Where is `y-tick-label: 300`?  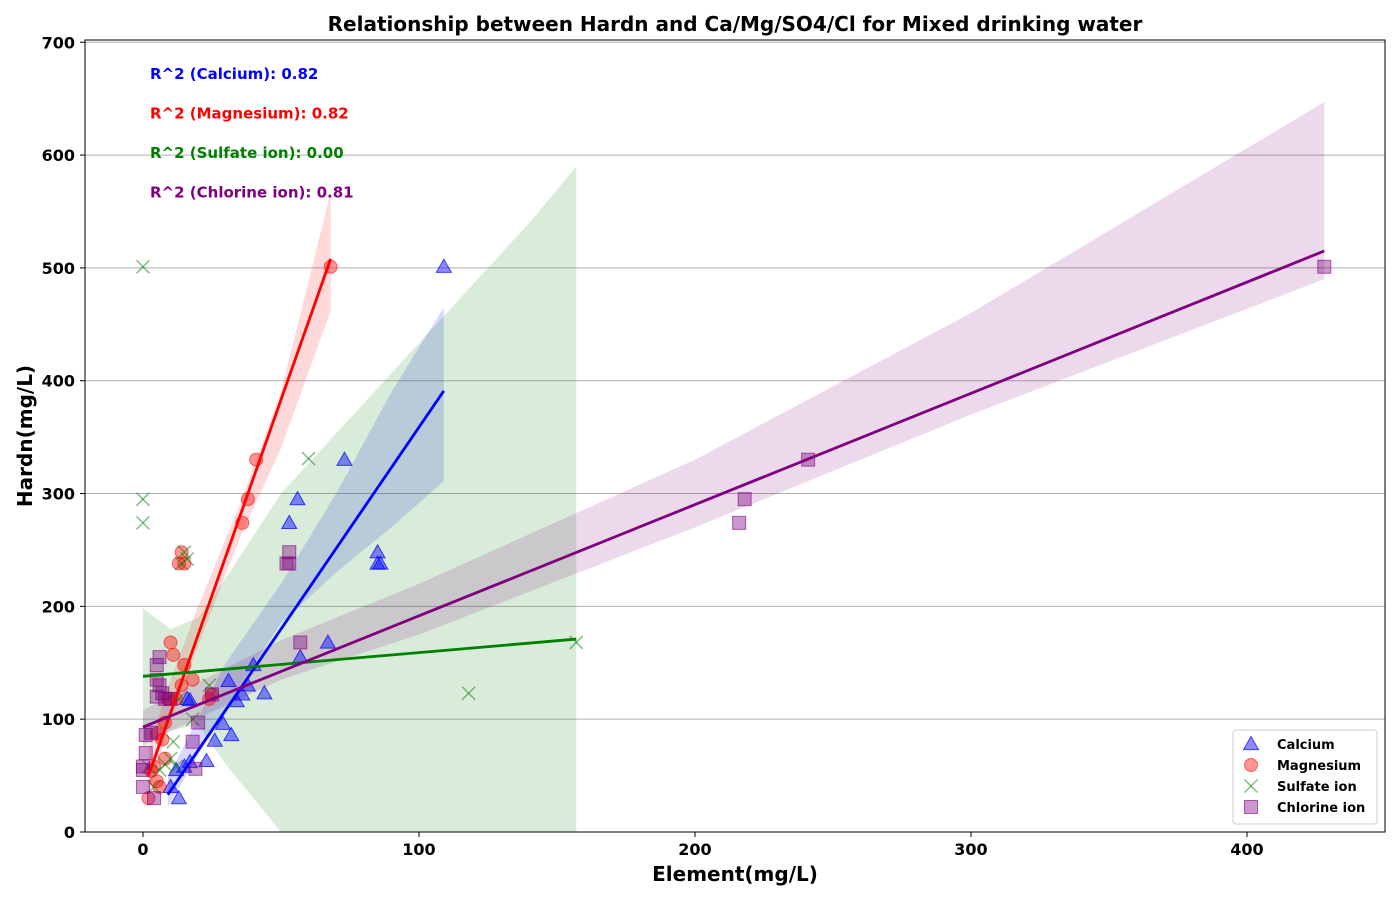
y-tick-label: 300 is located at coordinates (58, 494).